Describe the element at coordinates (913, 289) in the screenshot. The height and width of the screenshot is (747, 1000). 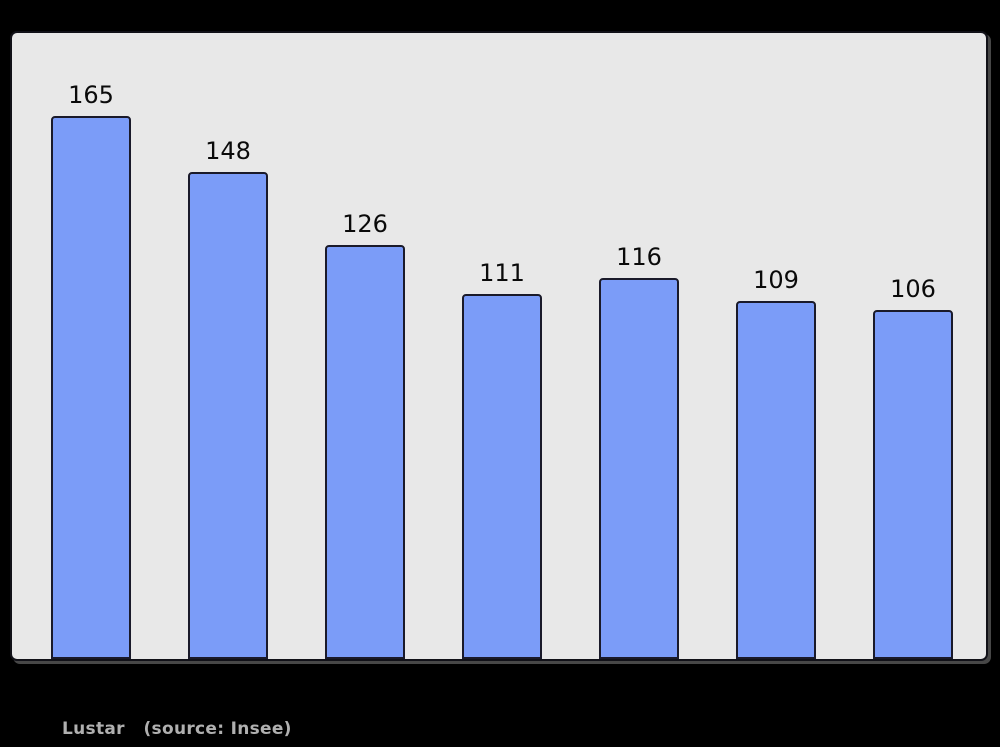
I see `bar-value-label: 106` at that location.